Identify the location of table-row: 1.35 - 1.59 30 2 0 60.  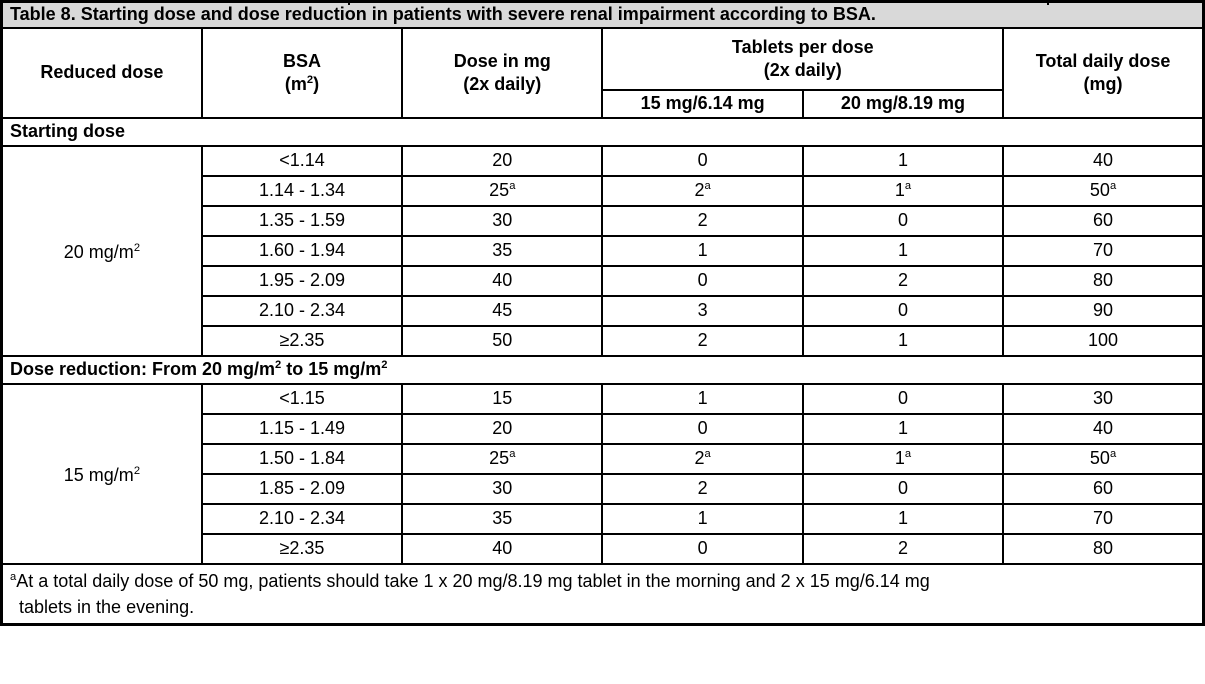
(603, 220).